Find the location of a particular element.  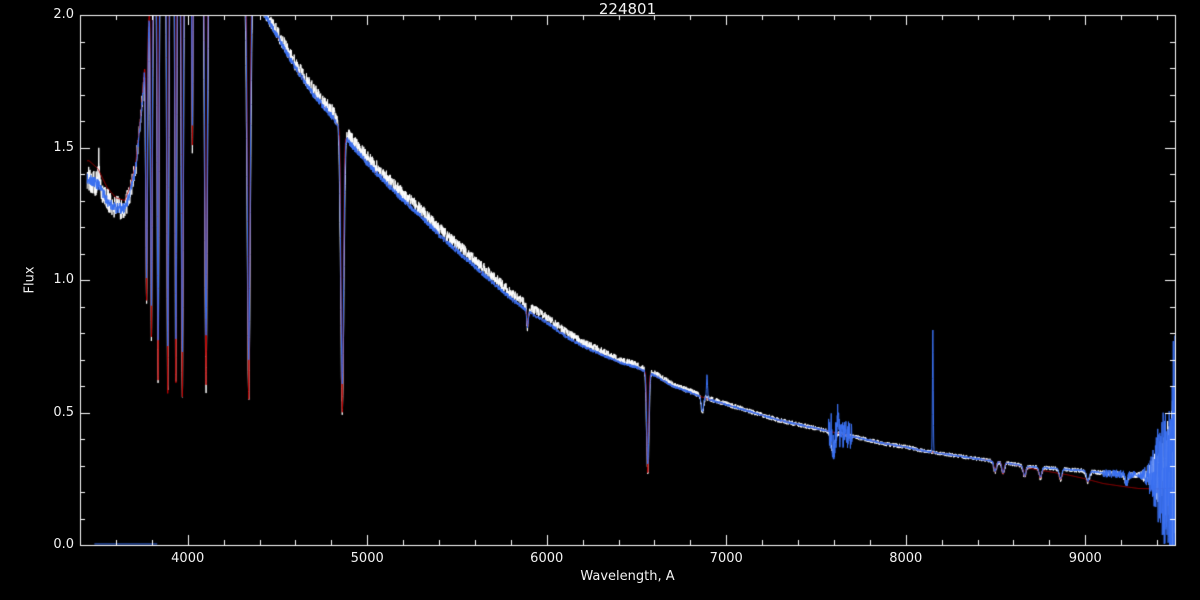

x-tick-label: 6000 is located at coordinates (547, 558).